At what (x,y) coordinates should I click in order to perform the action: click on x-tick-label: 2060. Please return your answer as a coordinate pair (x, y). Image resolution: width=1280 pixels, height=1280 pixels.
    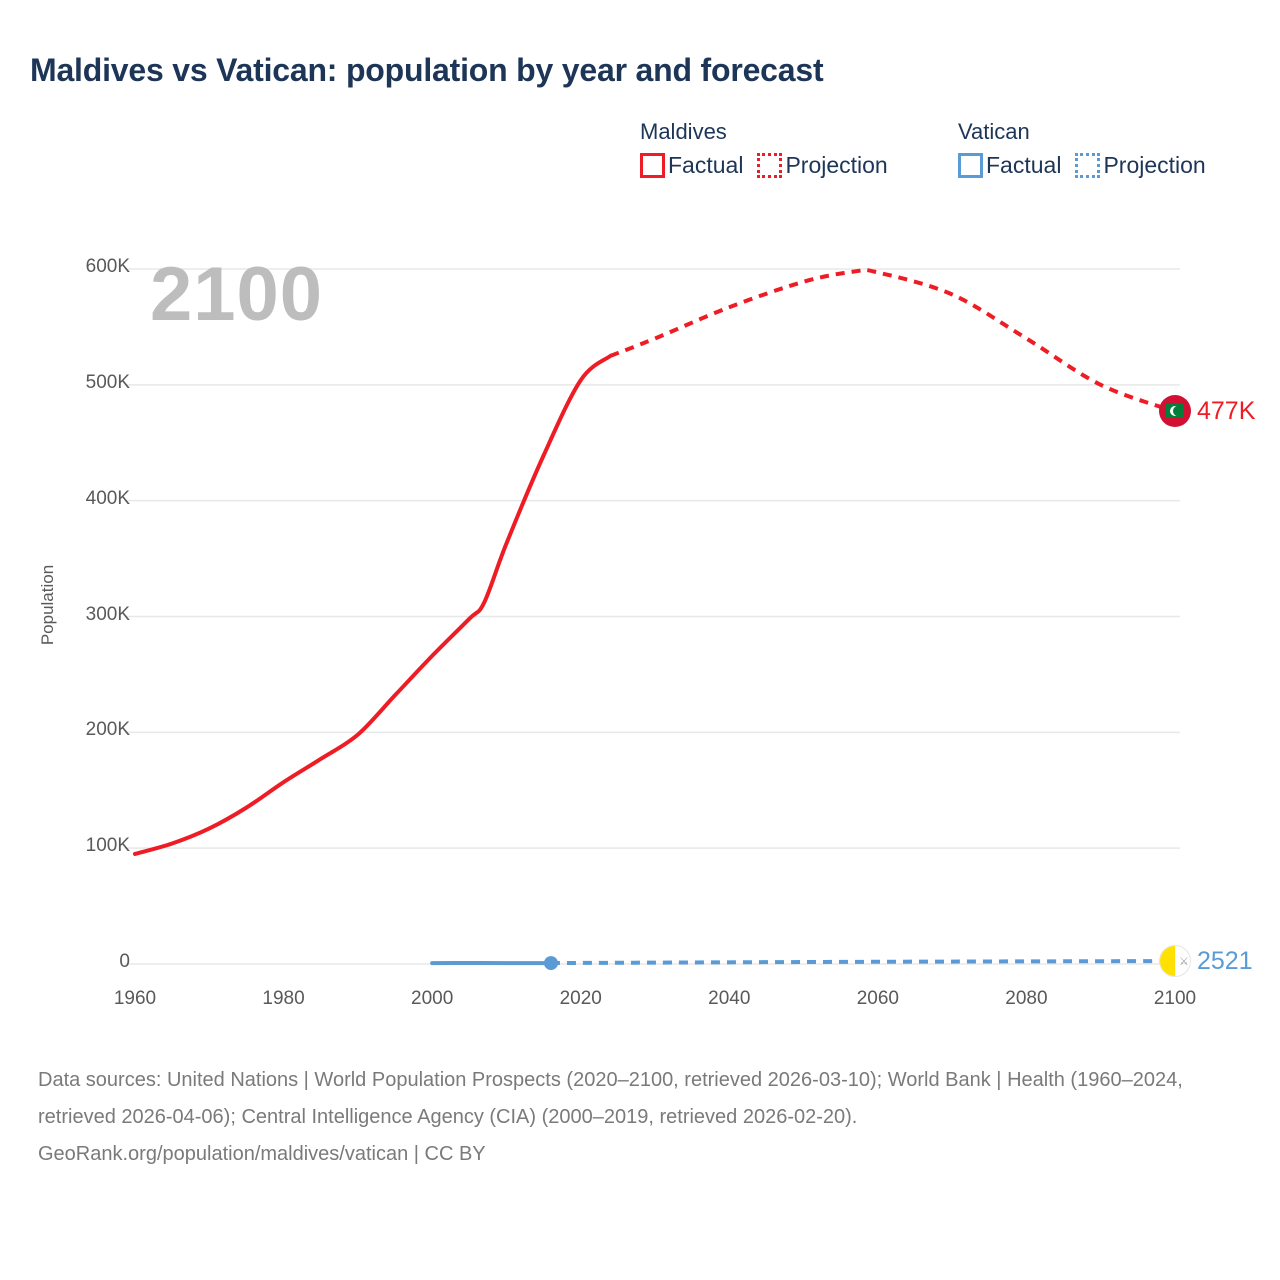
    Looking at the image, I should click on (877, 998).